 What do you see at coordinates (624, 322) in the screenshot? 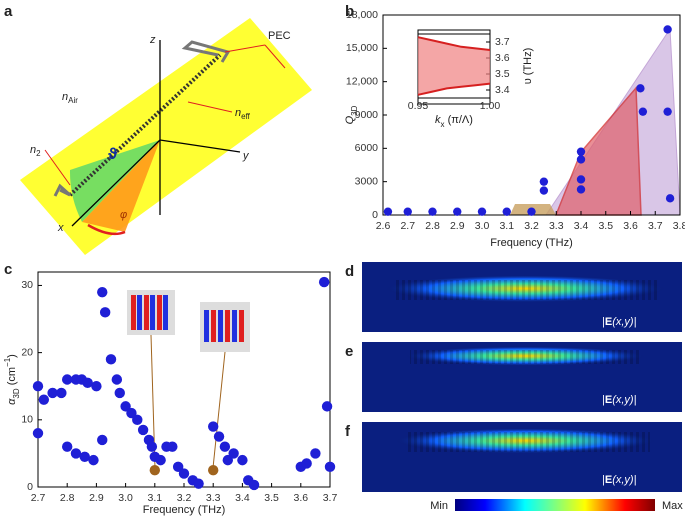
I see `label-part: (x,y)|` at bounding box center [624, 322].